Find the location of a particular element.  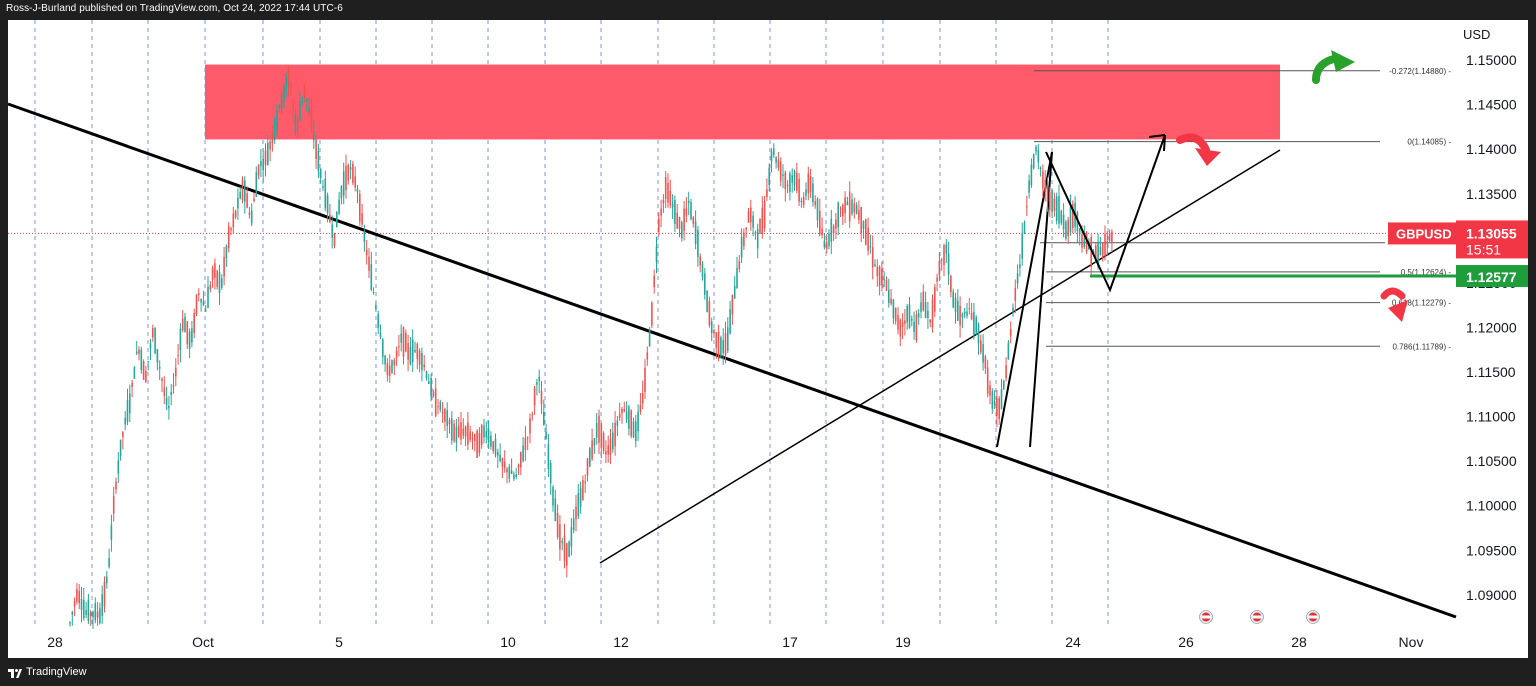

time-axis-tick: Nov is located at coordinates (1411, 642).